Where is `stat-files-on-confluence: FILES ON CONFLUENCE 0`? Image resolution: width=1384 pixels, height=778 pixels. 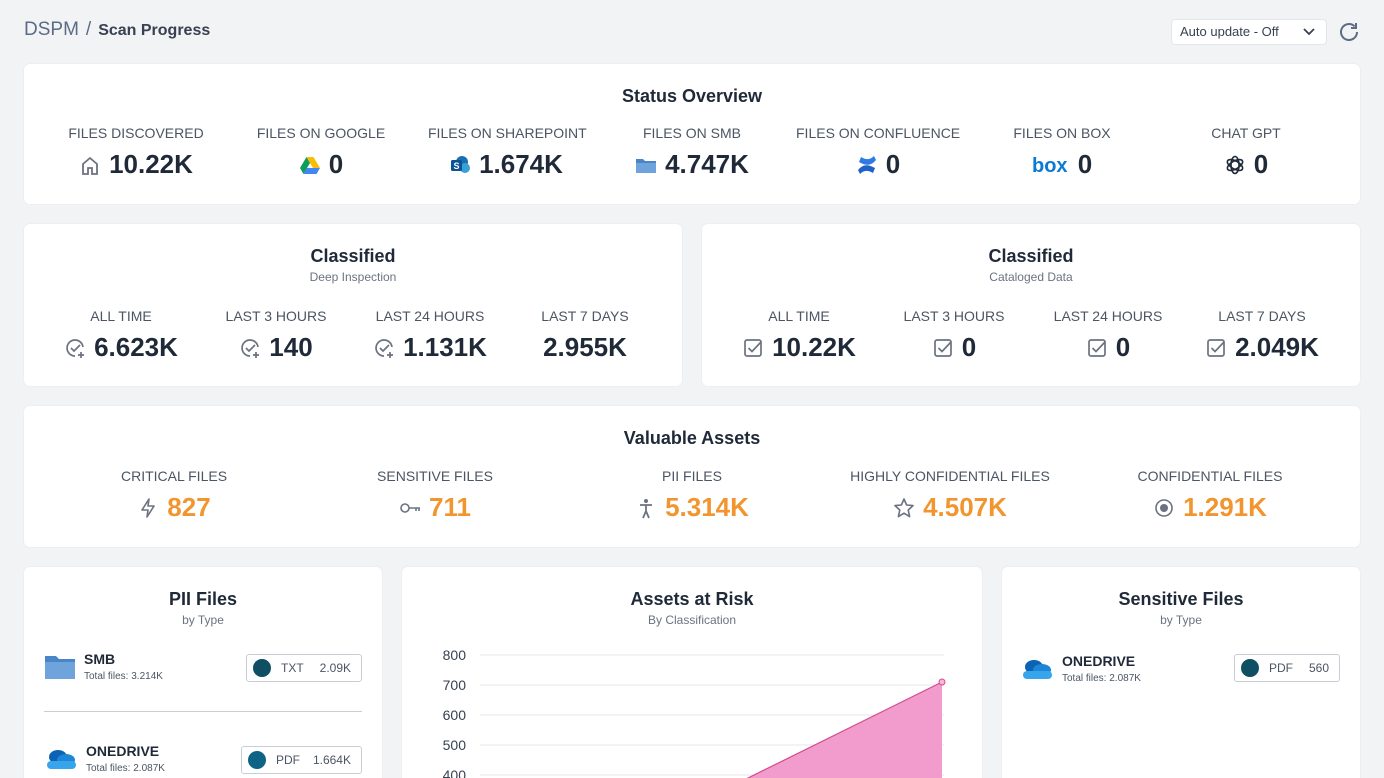
stat-files-on-confluence: FILES ON CONFLUENCE 0 is located at coordinates (878, 152).